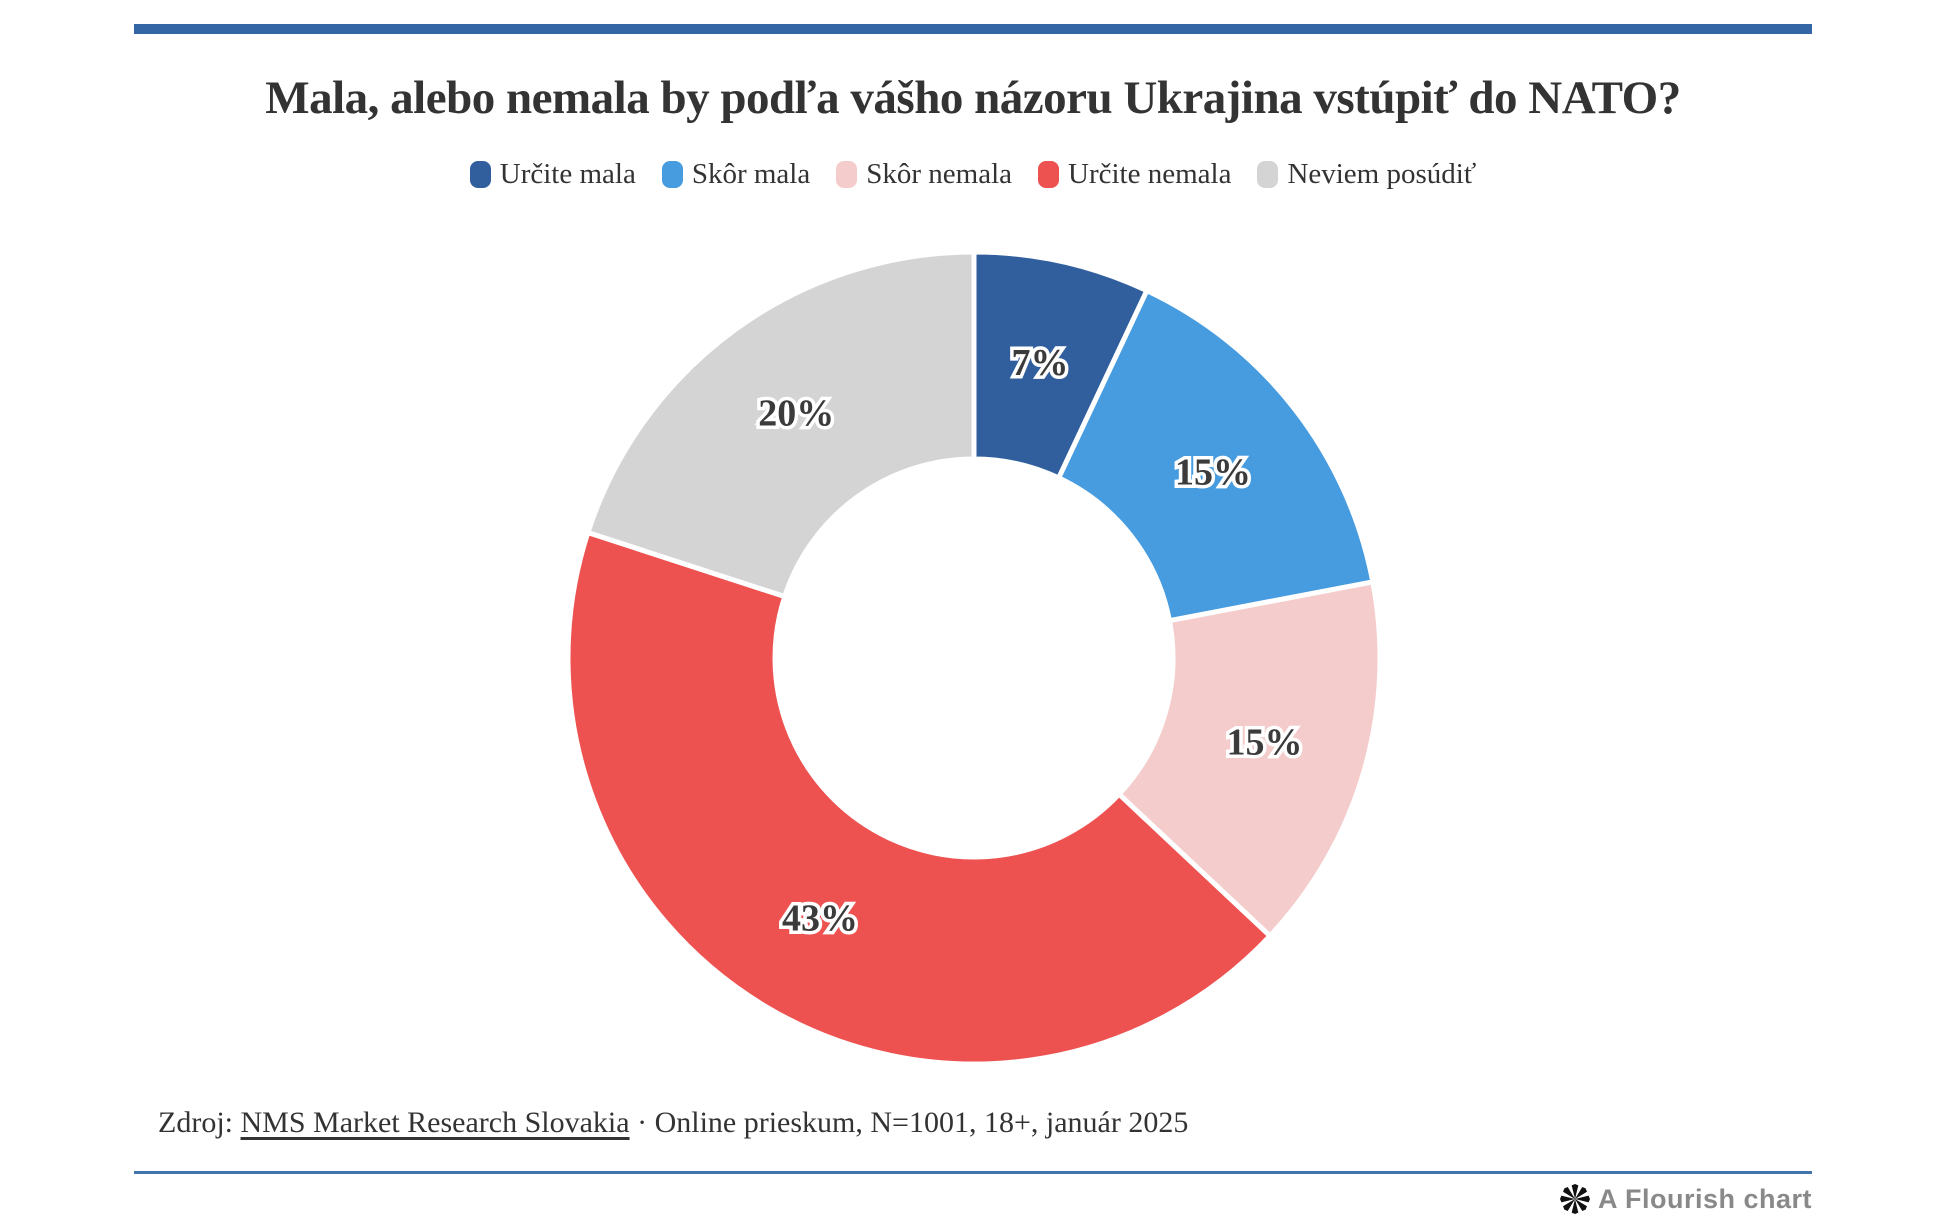 The image size is (1946, 1226). I want to click on legend-label: Neviem posúdiť, so click(1382, 173).